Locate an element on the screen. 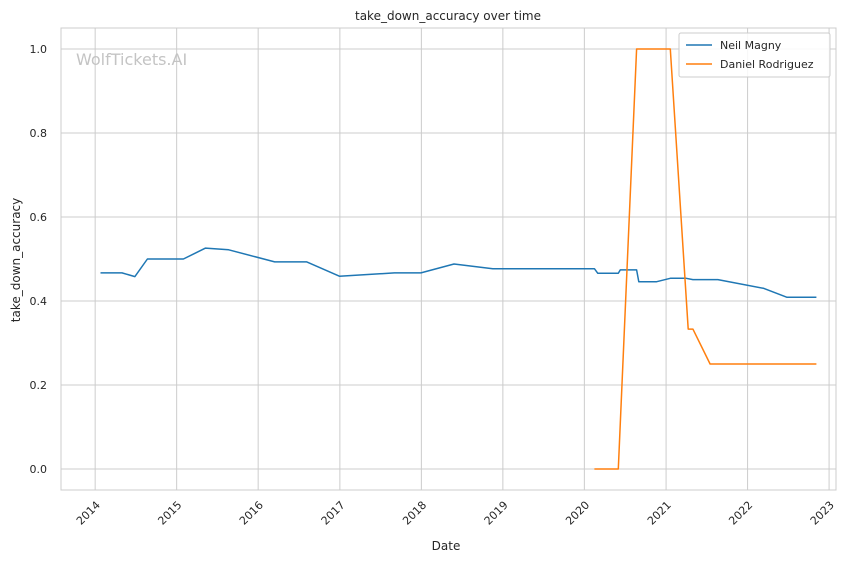  legend-label-daniel-rodriguez: Daniel Rodriguez is located at coordinates (767, 64).